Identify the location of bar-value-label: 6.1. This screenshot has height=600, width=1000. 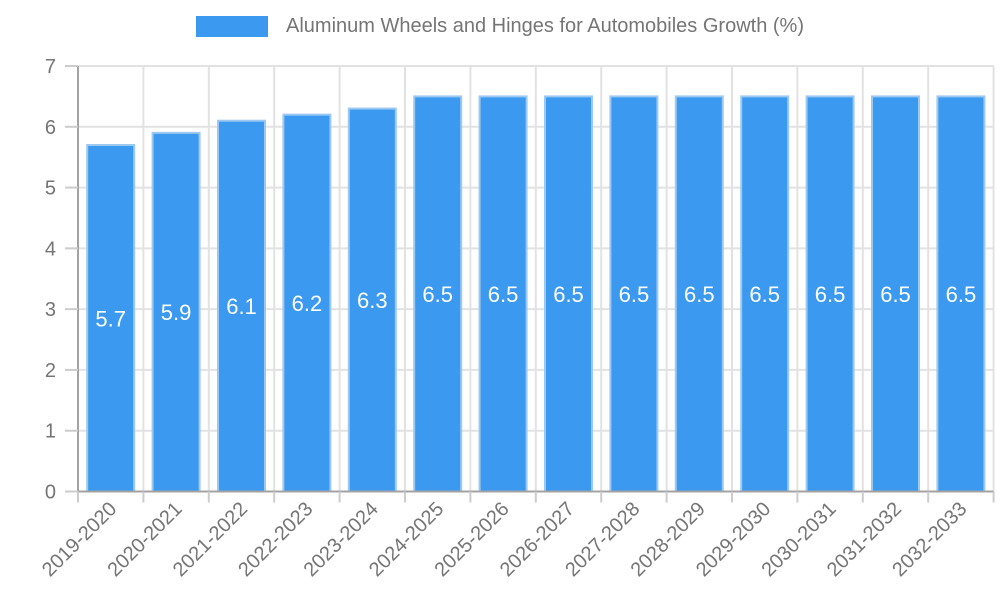
(241, 306).